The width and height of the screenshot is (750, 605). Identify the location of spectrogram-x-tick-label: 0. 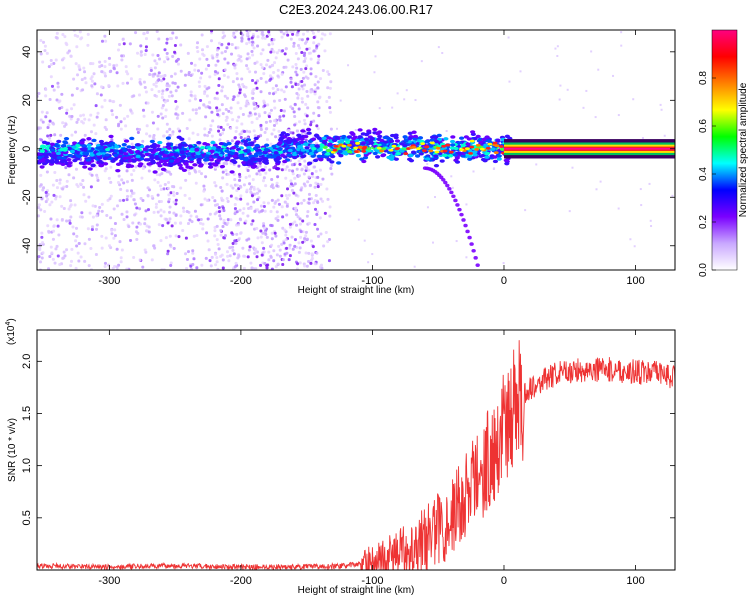
(504, 281).